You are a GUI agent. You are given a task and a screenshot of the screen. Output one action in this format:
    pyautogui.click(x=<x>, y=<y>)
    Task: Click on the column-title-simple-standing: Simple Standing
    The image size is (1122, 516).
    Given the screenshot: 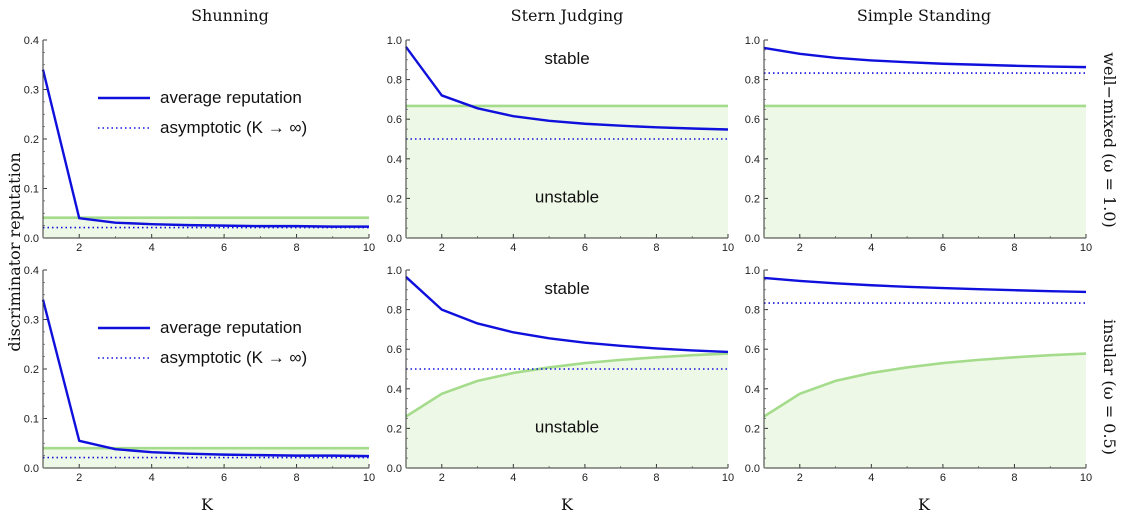 What is the action you would take?
    pyautogui.click(x=924, y=15)
    